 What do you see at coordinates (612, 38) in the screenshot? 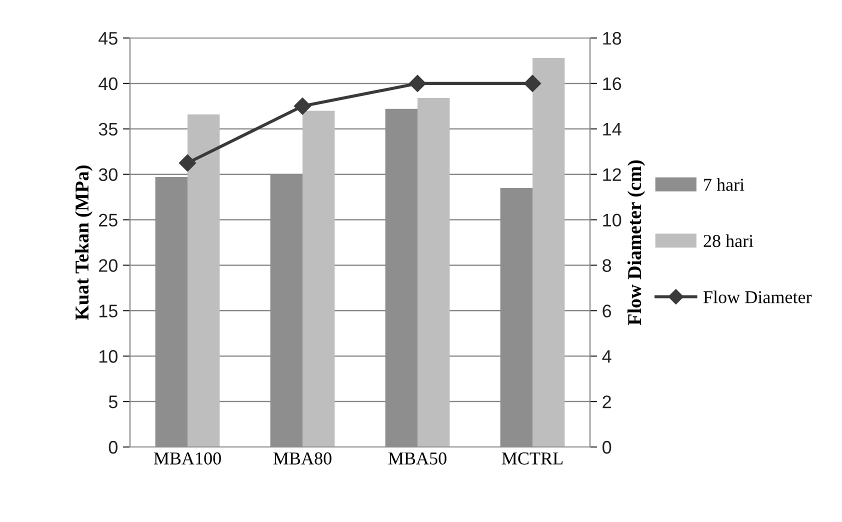
I see `y2-tick-label: 18` at bounding box center [612, 38].